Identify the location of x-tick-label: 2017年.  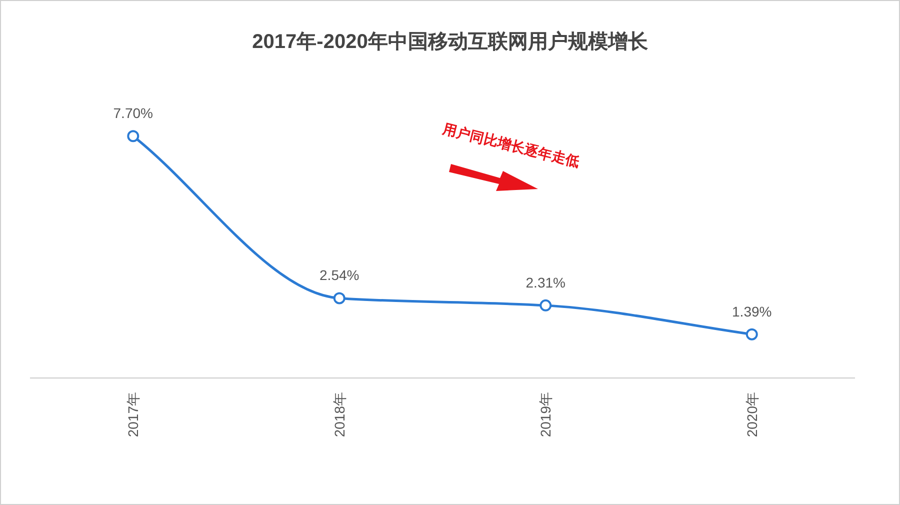
(133, 415).